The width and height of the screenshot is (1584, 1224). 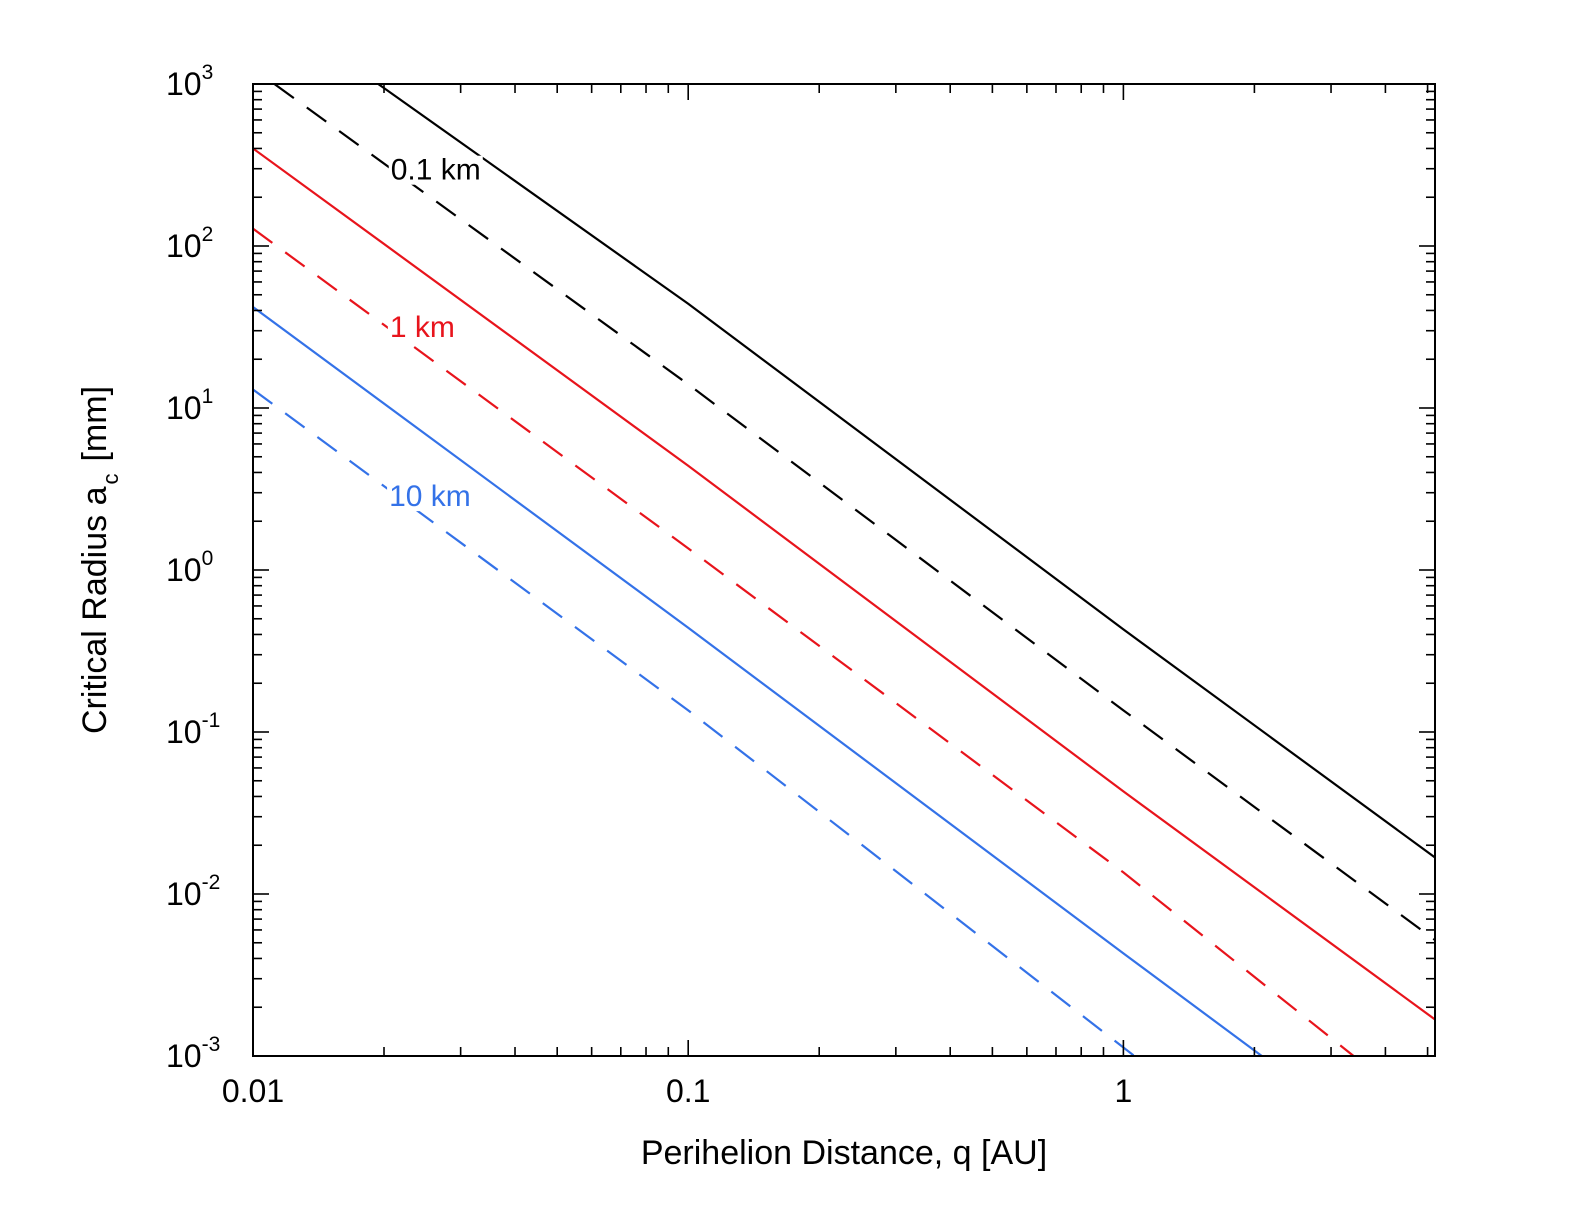 I want to click on y-axis-label-unit: [mm], so click(x=95, y=424).